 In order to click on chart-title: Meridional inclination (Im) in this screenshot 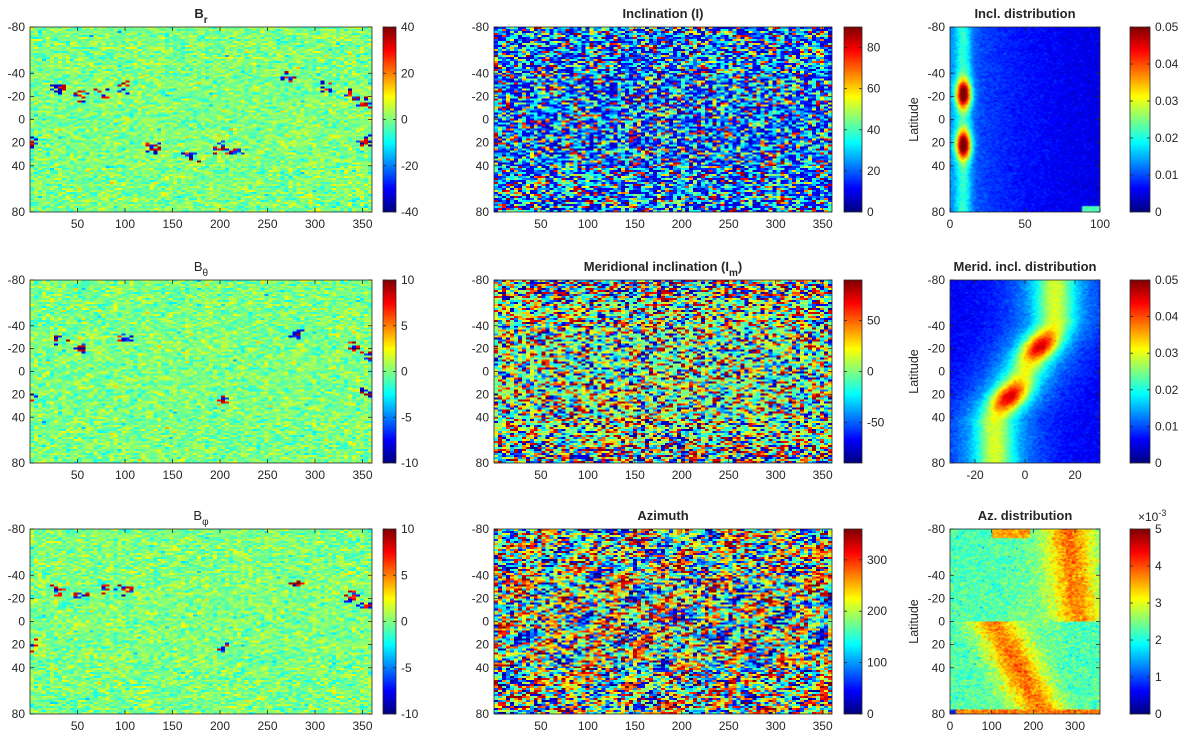, I will do `click(663, 269)`.